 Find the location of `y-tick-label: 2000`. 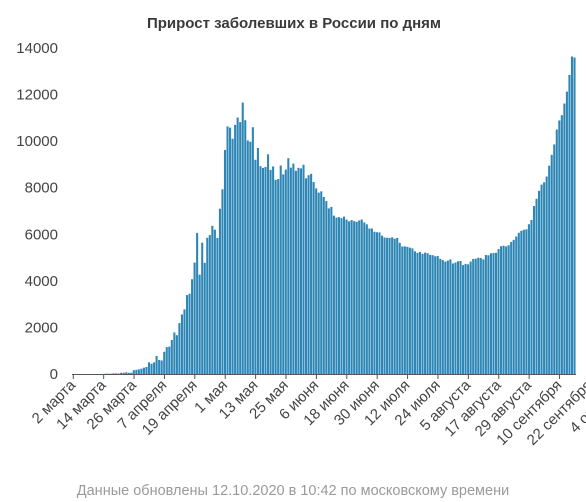

y-tick-label: 2000 is located at coordinates (41, 327).